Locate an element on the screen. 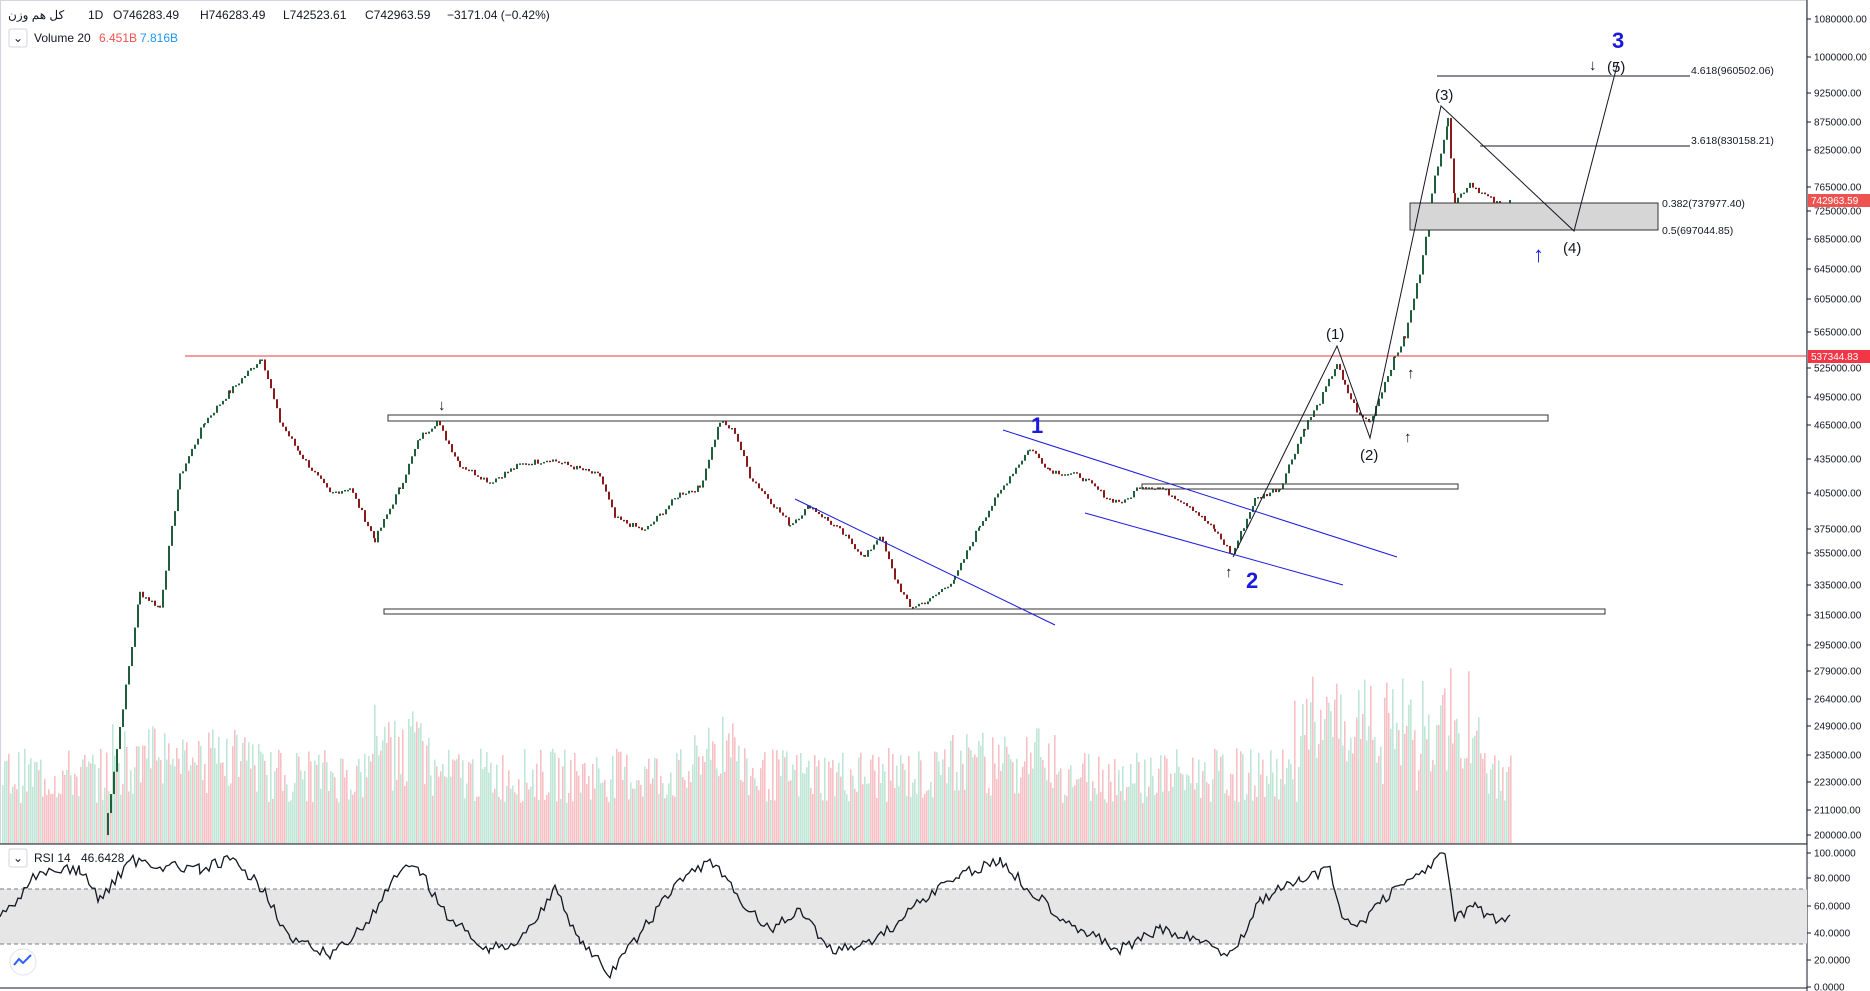 The width and height of the screenshot is (1870, 991). rsi-series is located at coordinates (755, 916).